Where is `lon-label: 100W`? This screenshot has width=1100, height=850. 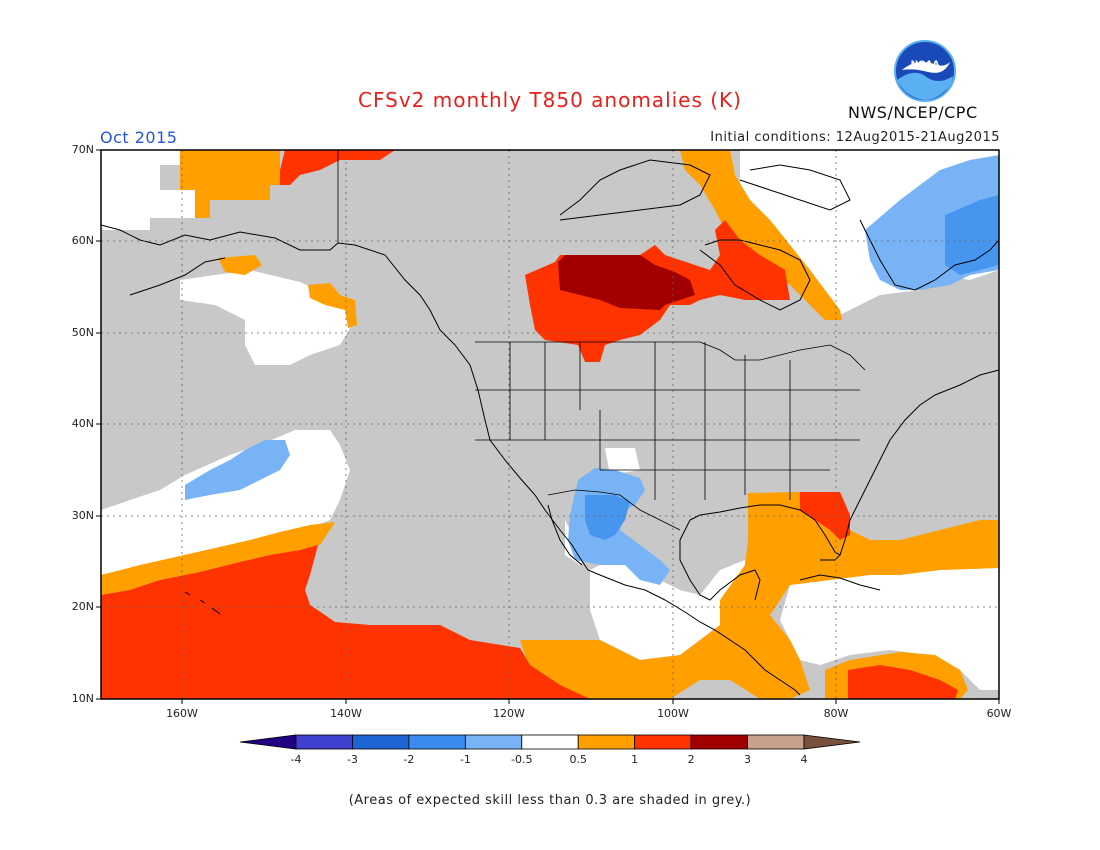
lon-label: 100W is located at coordinates (673, 713).